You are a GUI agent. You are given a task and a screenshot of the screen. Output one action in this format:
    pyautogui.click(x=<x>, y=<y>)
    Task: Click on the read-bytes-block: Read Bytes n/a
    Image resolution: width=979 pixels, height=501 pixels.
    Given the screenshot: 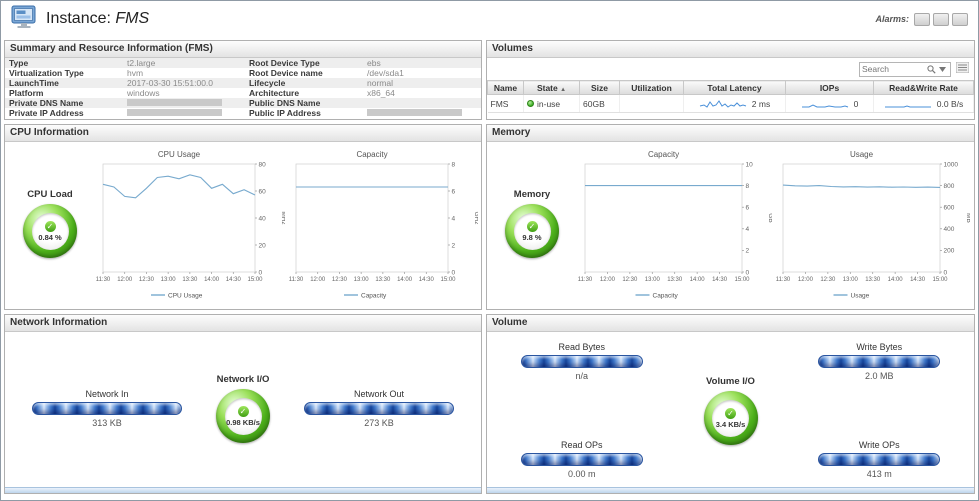 What is the action you would take?
    pyautogui.click(x=581, y=361)
    